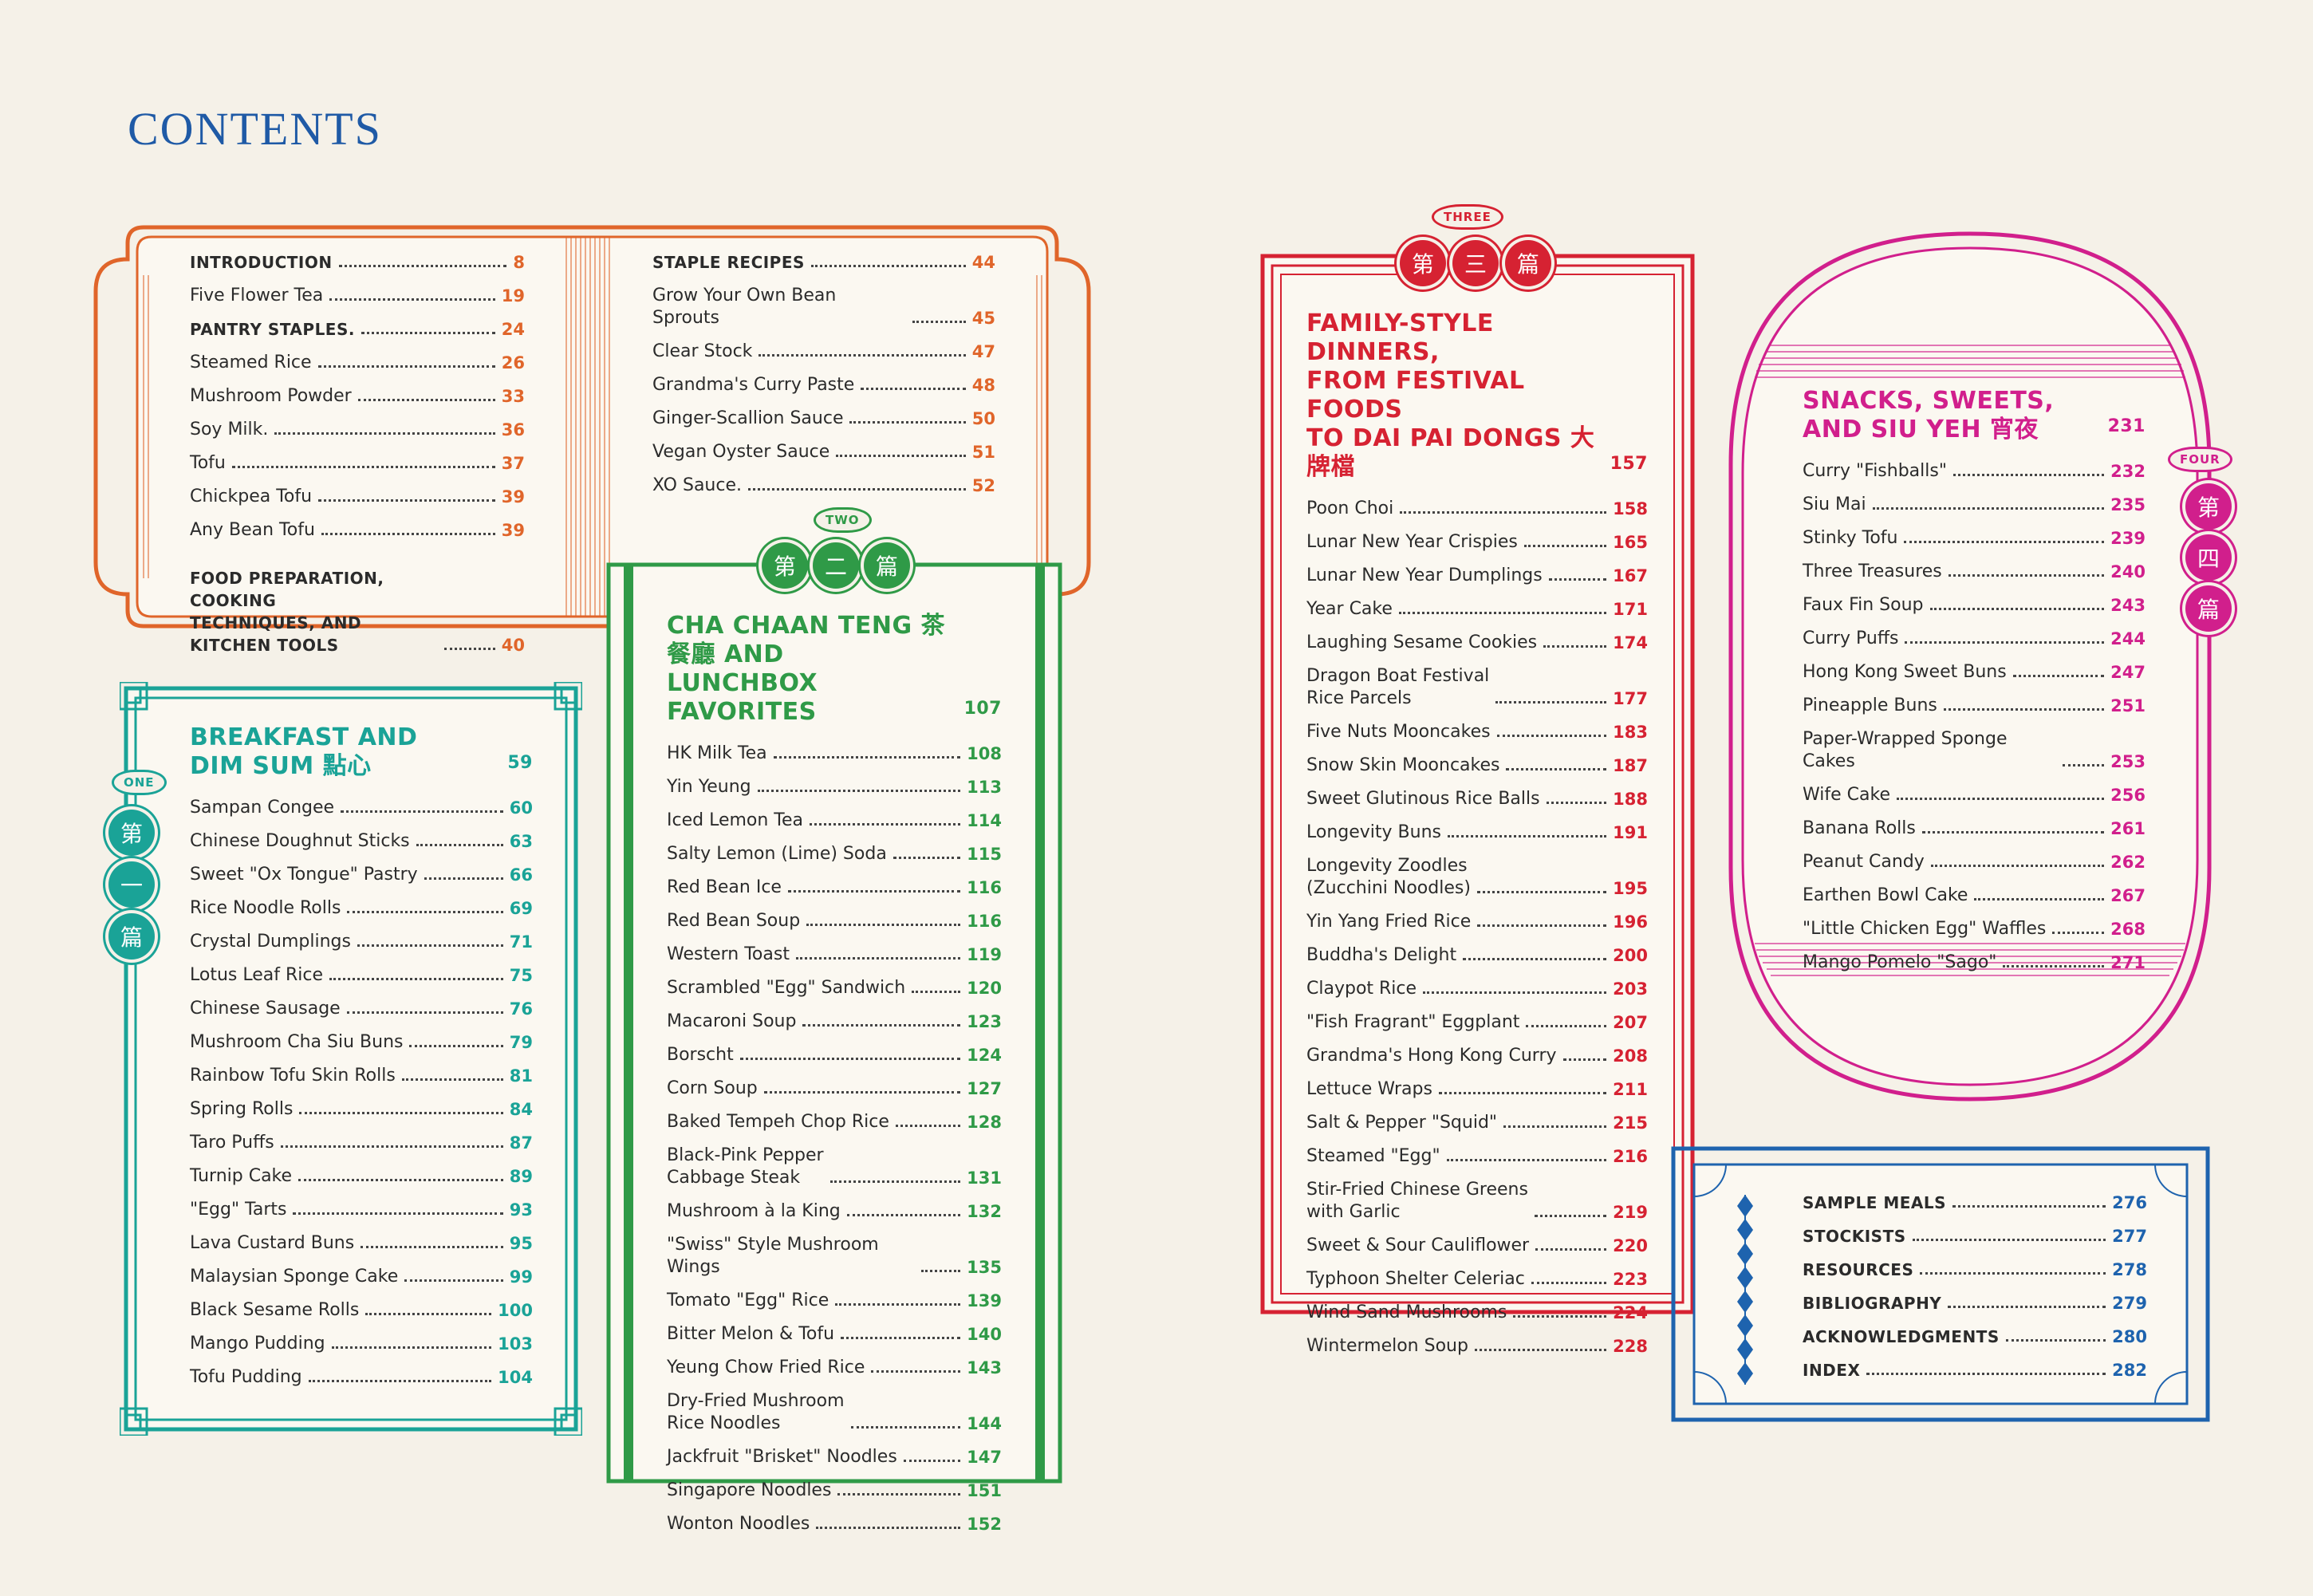 Image resolution: width=2313 pixels, height=1596 pixels. Describe the element at coordinates (1974, 829) in the screenshot. I see `toc-entry: Banana Rolls 261` at that location.